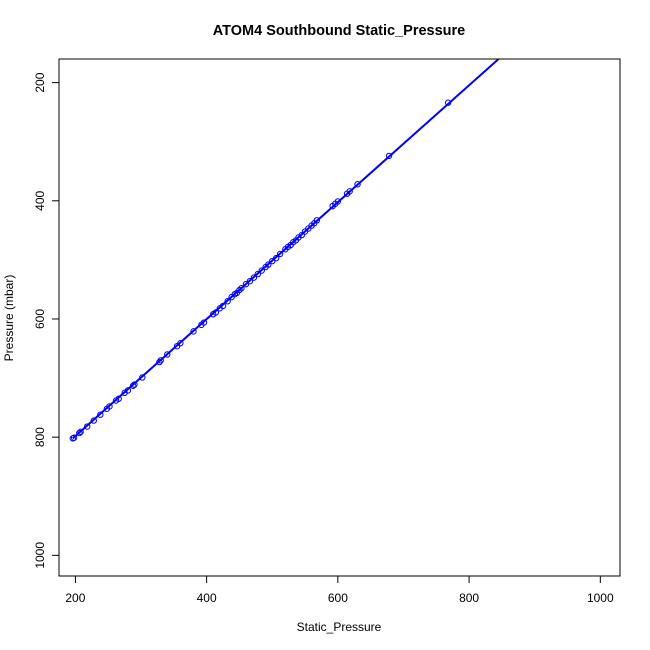 The image size is (650, 650). Describe the element at coordinates (339, 31) in the screenshot. I see `chart-title: ATOM4 Southbound Static_Pressure` at that location.